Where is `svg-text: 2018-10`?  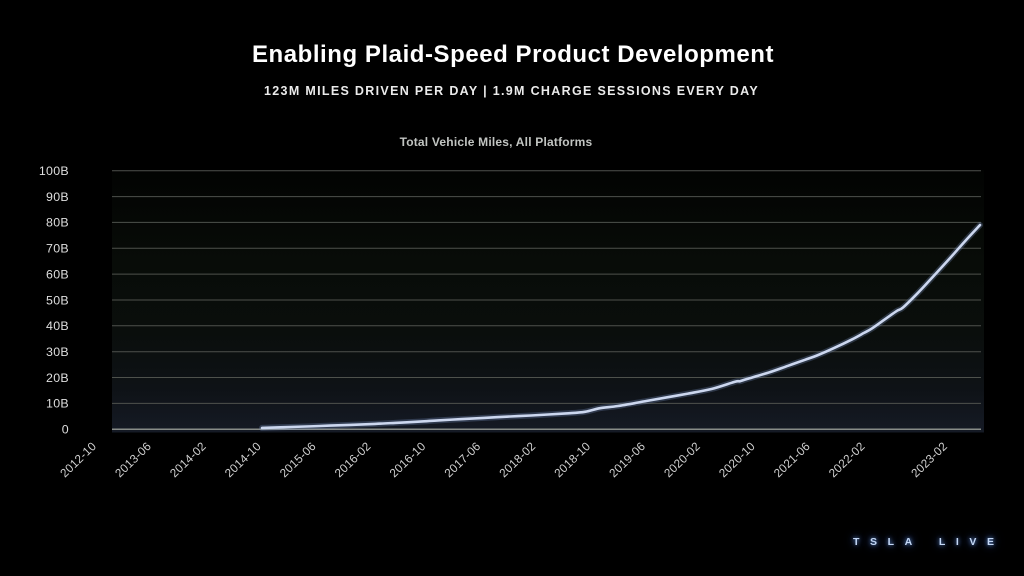
svg-text: 2018-10 is located at coordinates (572, 459).